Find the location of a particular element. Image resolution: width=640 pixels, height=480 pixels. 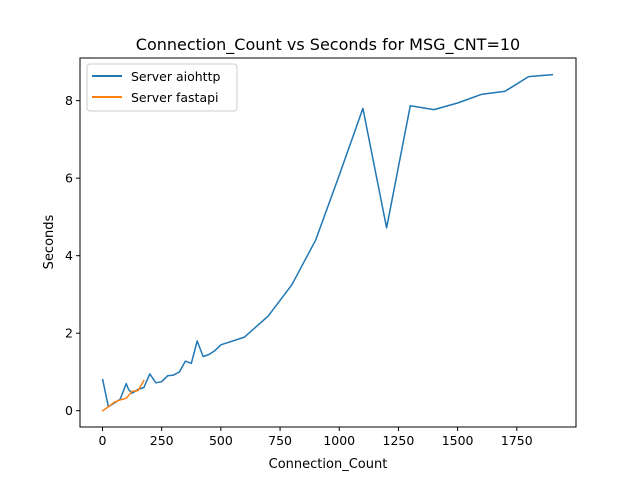

legend-box is located at coordinates (162, 87).